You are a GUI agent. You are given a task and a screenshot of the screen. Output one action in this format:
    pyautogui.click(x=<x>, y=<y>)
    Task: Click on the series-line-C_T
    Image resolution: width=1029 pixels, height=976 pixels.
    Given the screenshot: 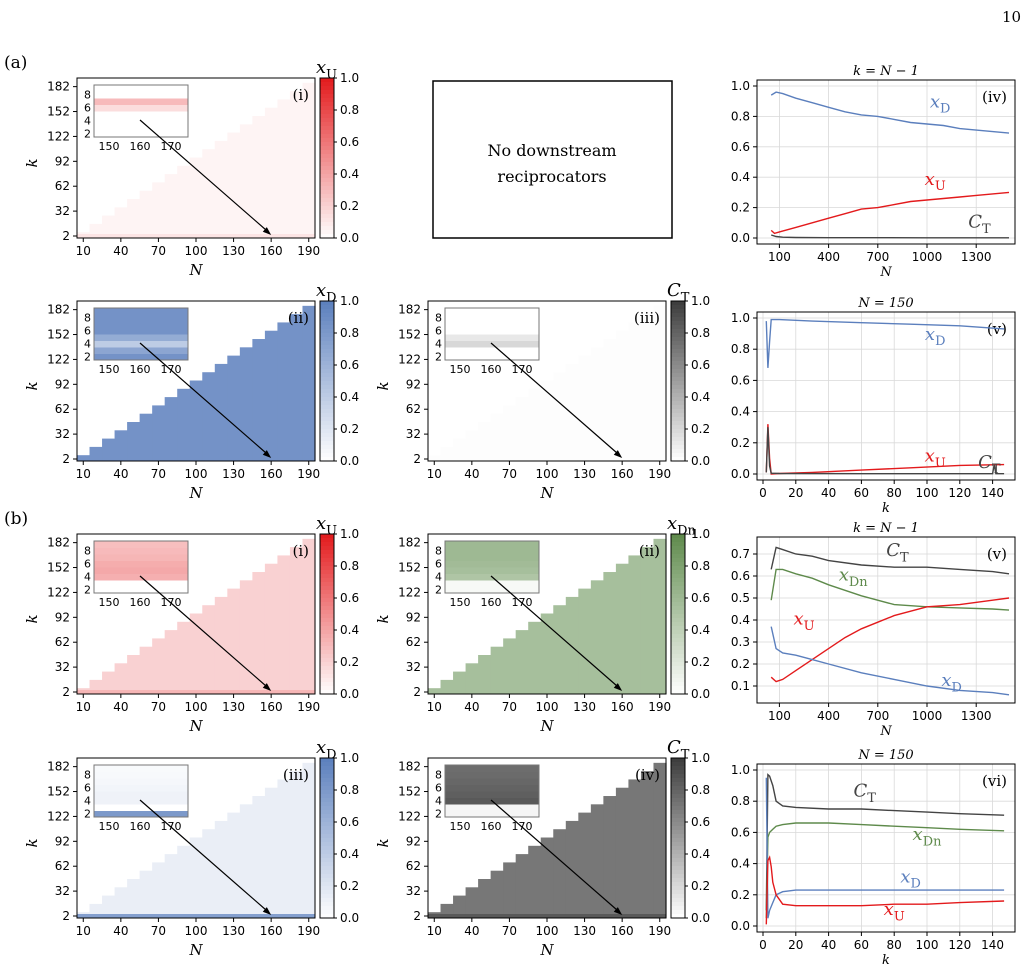 What is the action you would take?
    pyautogui.click(x=889, y=236)
    